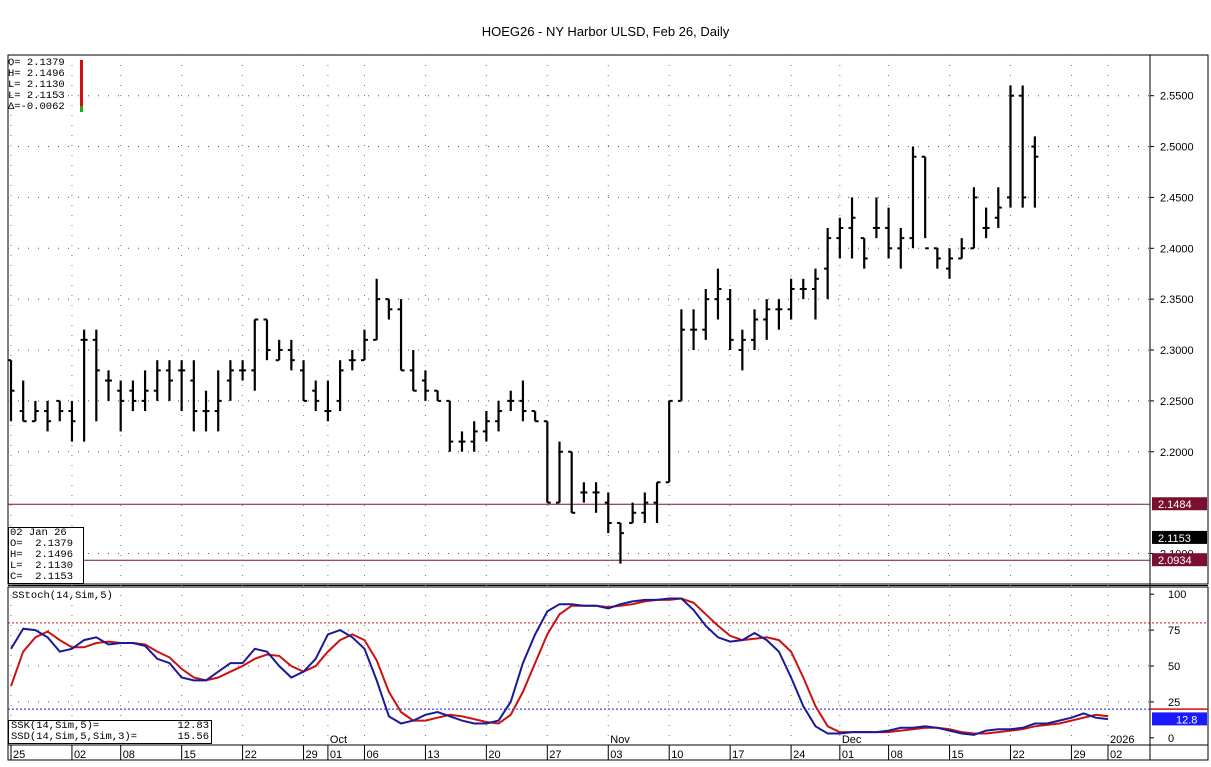 The width and height of the screenshot is (1211, 767). What do you see at coordinates (55, 726) in the screenshot?
I see `ssk-label: SSK(14,Sim,5)=` at bounding box center [55, 726].